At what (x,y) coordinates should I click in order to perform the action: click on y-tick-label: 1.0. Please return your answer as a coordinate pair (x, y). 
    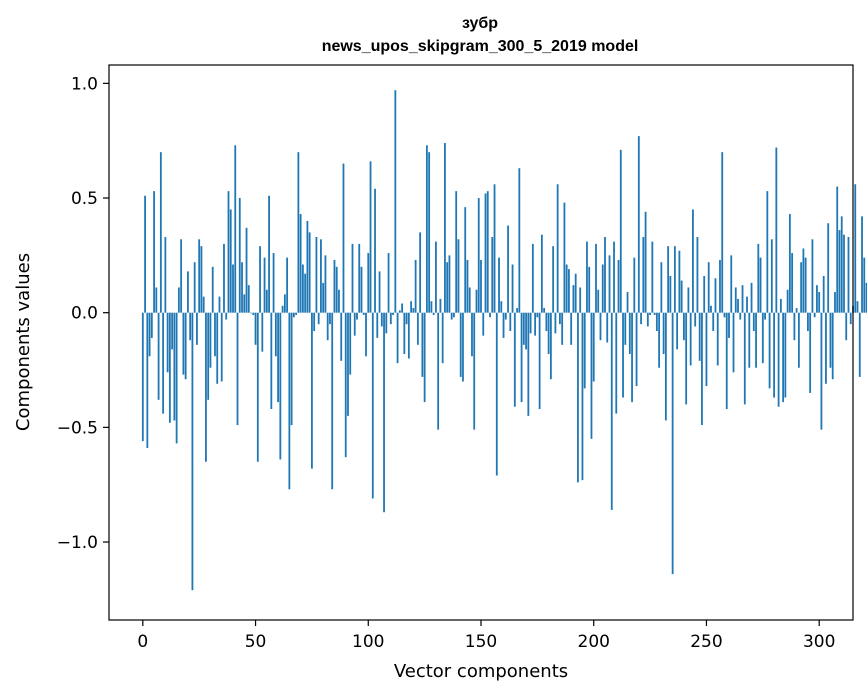
    Looking at the image, I should click on (84, 84).